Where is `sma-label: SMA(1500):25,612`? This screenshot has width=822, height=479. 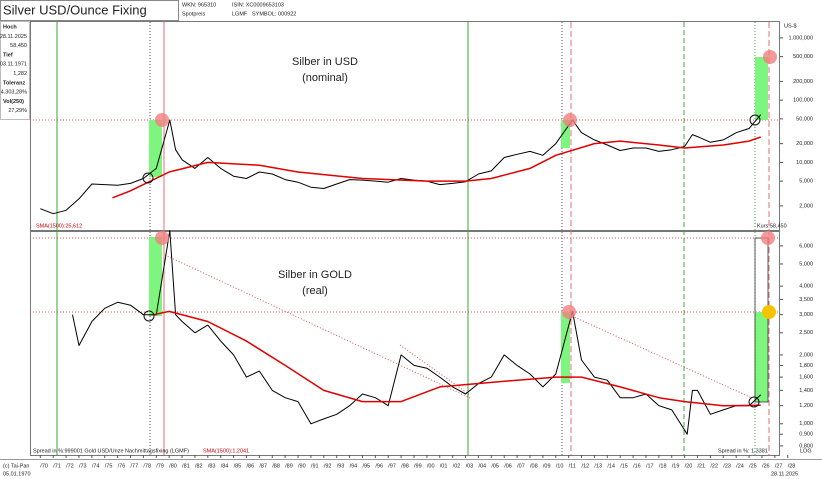 sma-label: SMA(1500):25,612 is located at coordinates (59, 226).